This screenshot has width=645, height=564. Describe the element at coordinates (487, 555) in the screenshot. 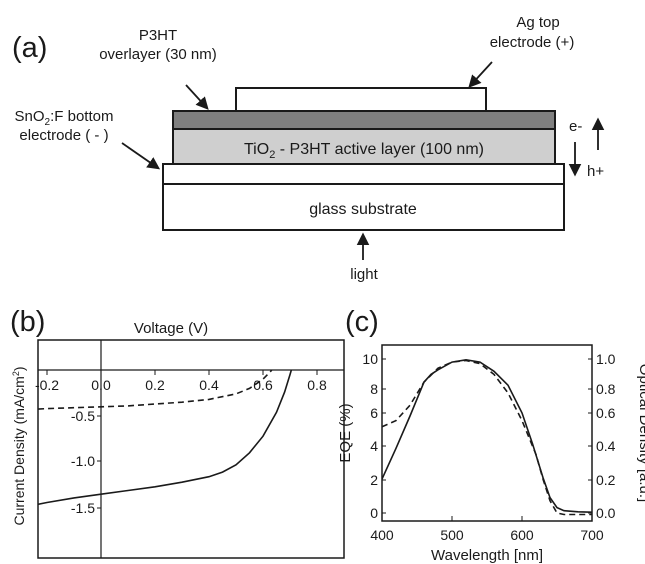

I see `c-x-axis-title: Wavelength [nm]` at that location.